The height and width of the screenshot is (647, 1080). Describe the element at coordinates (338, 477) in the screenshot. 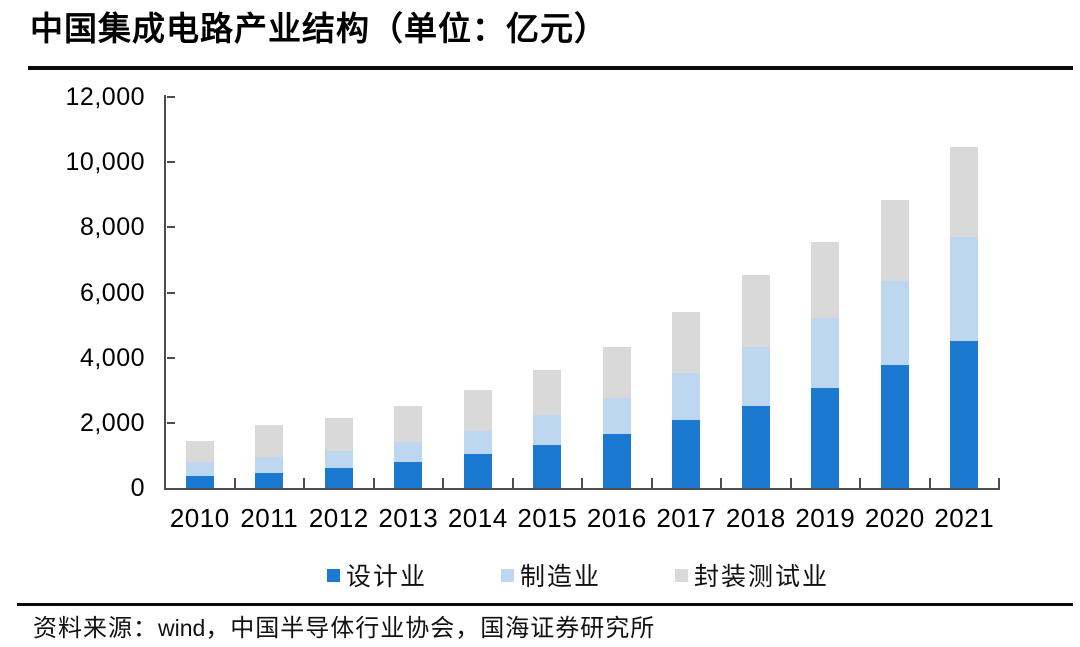

I see `bar-segment-2012-design` at that location.